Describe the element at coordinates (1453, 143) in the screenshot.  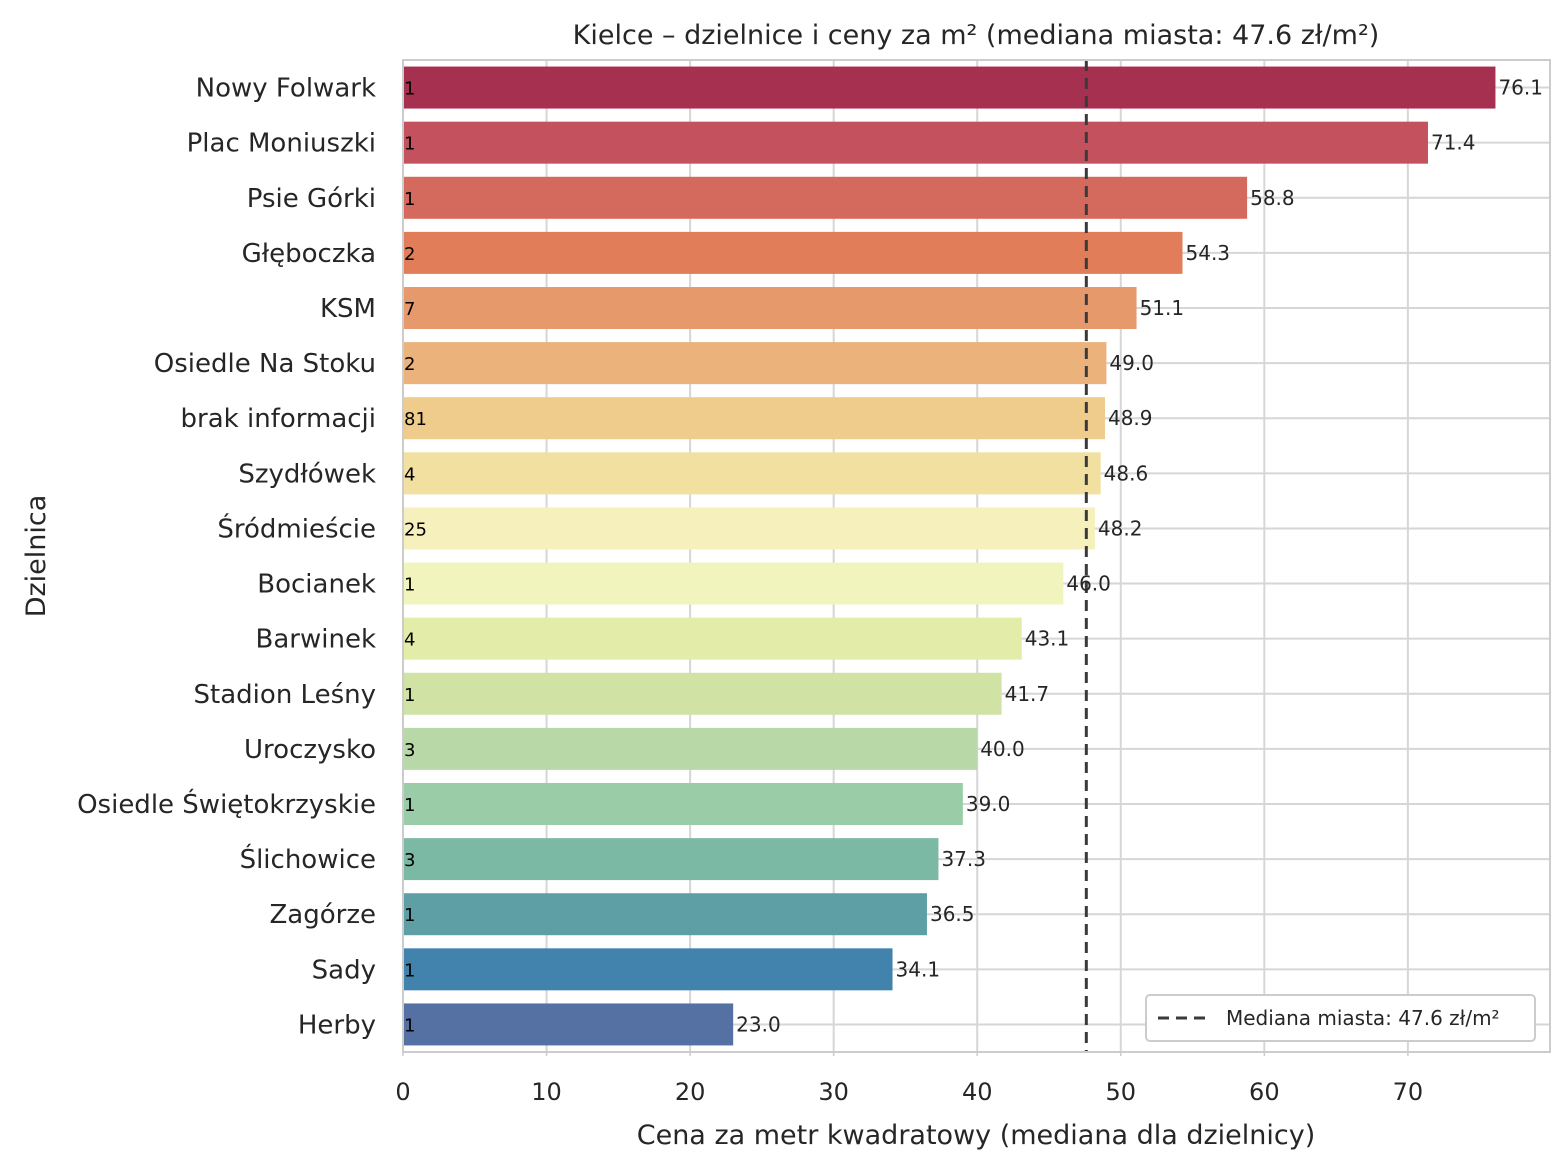
I see `value-label: 71.4` at that location.